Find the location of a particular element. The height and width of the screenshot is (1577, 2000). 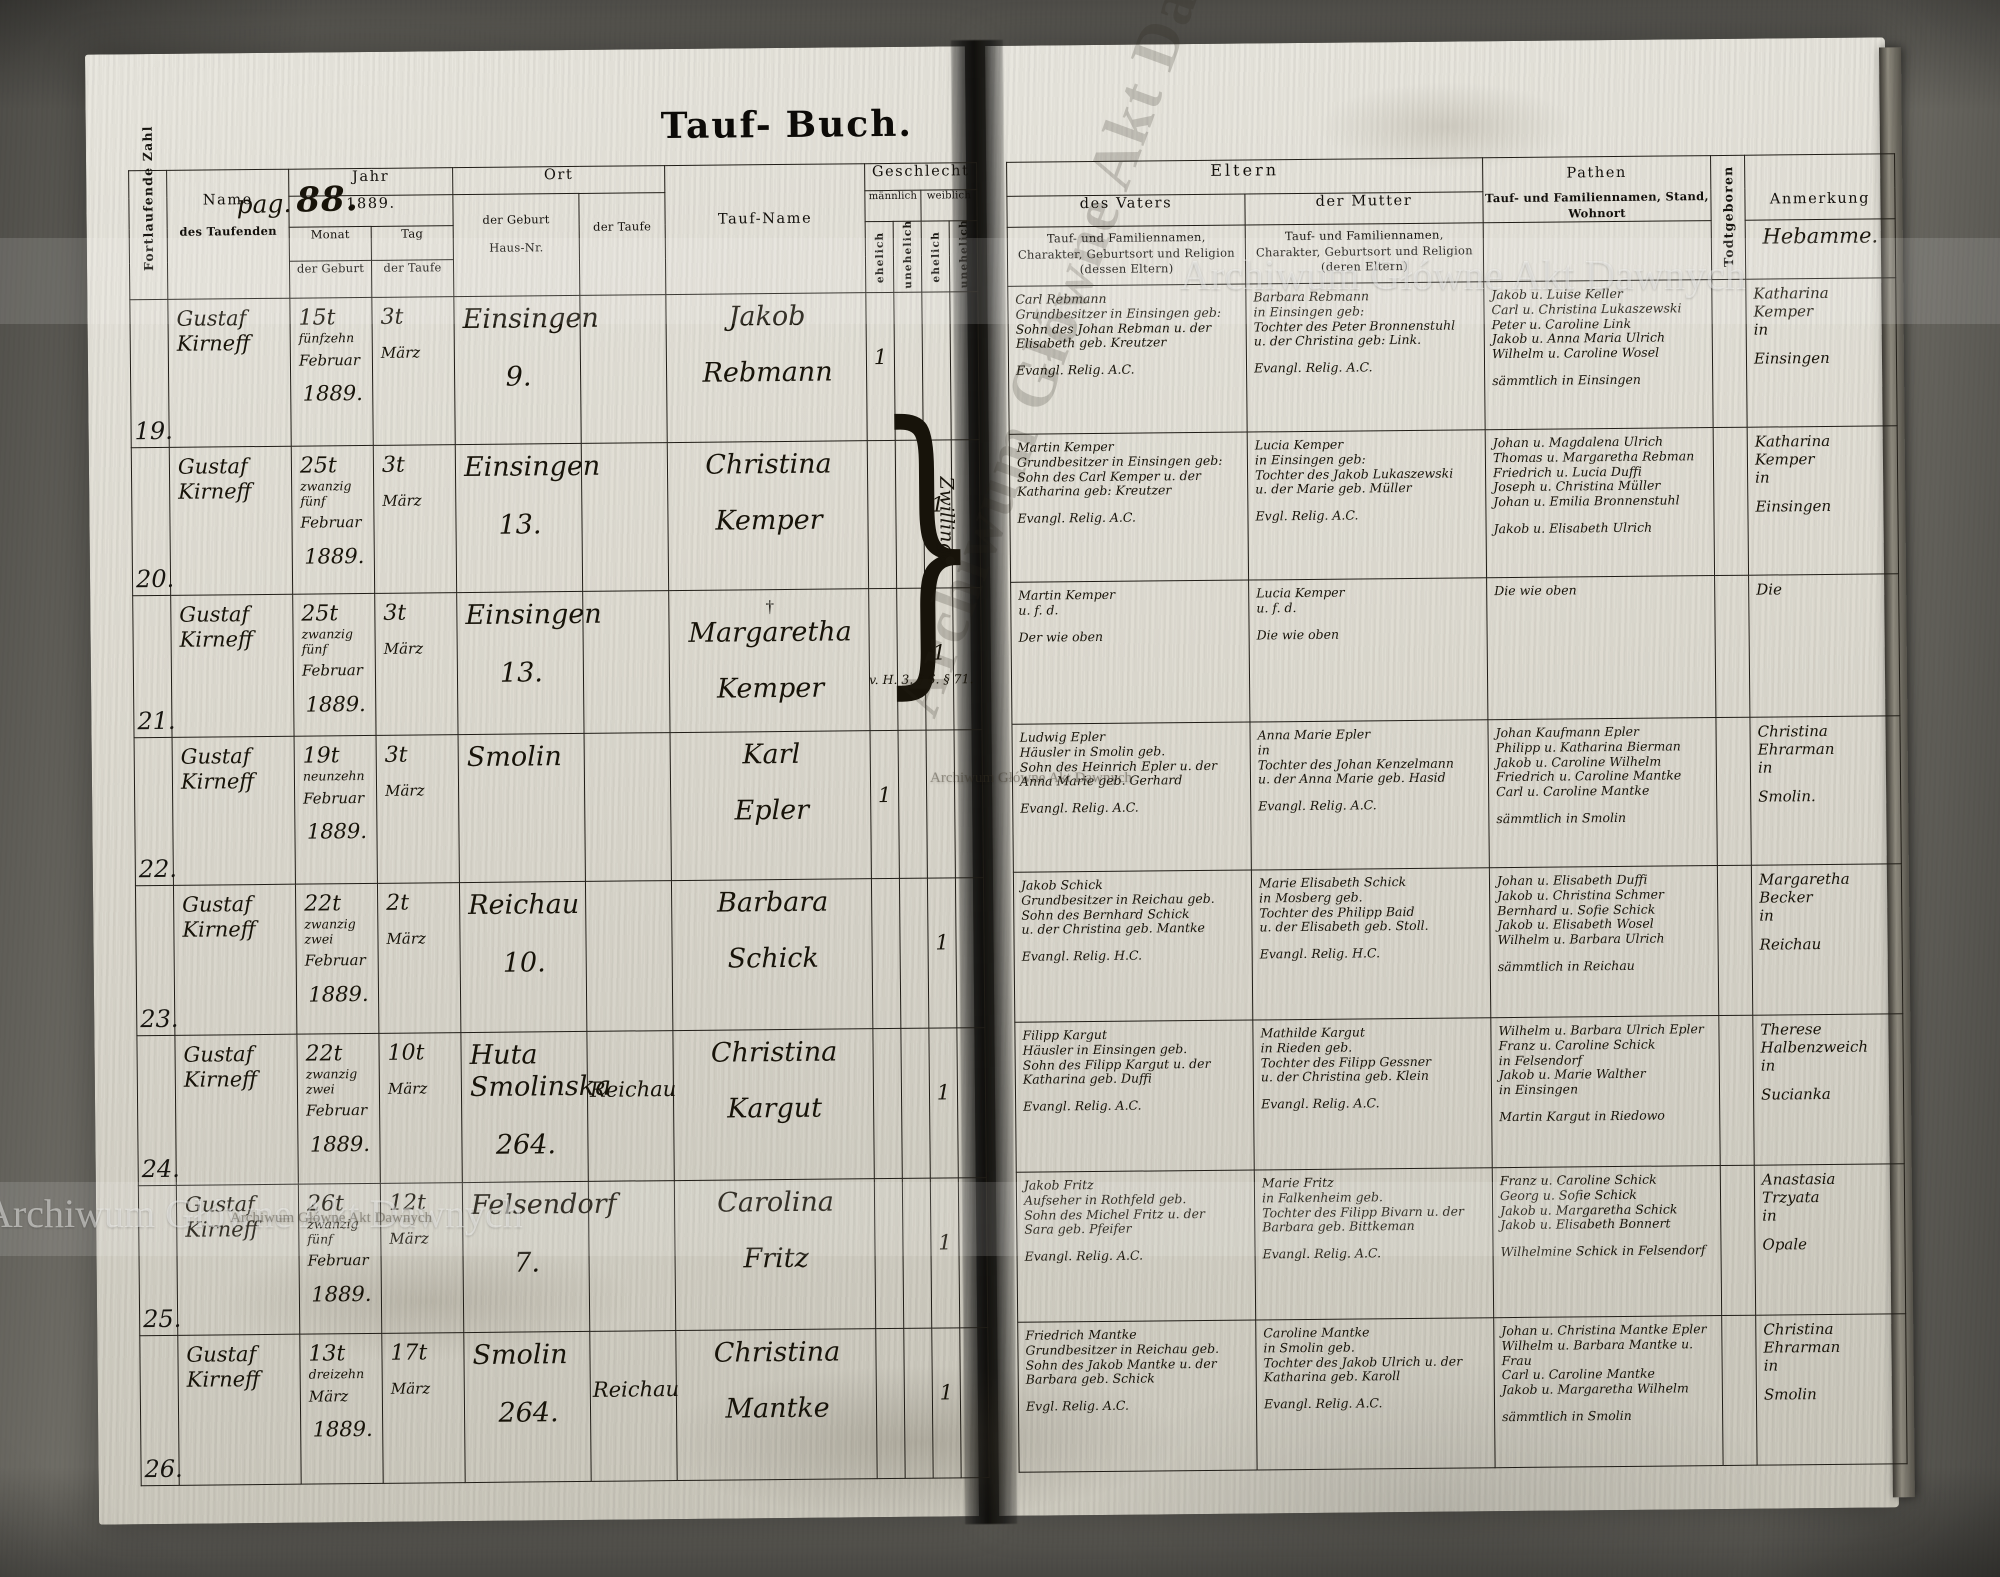

header-w-ehelich: ehelich is located at coordinates (935, 256).